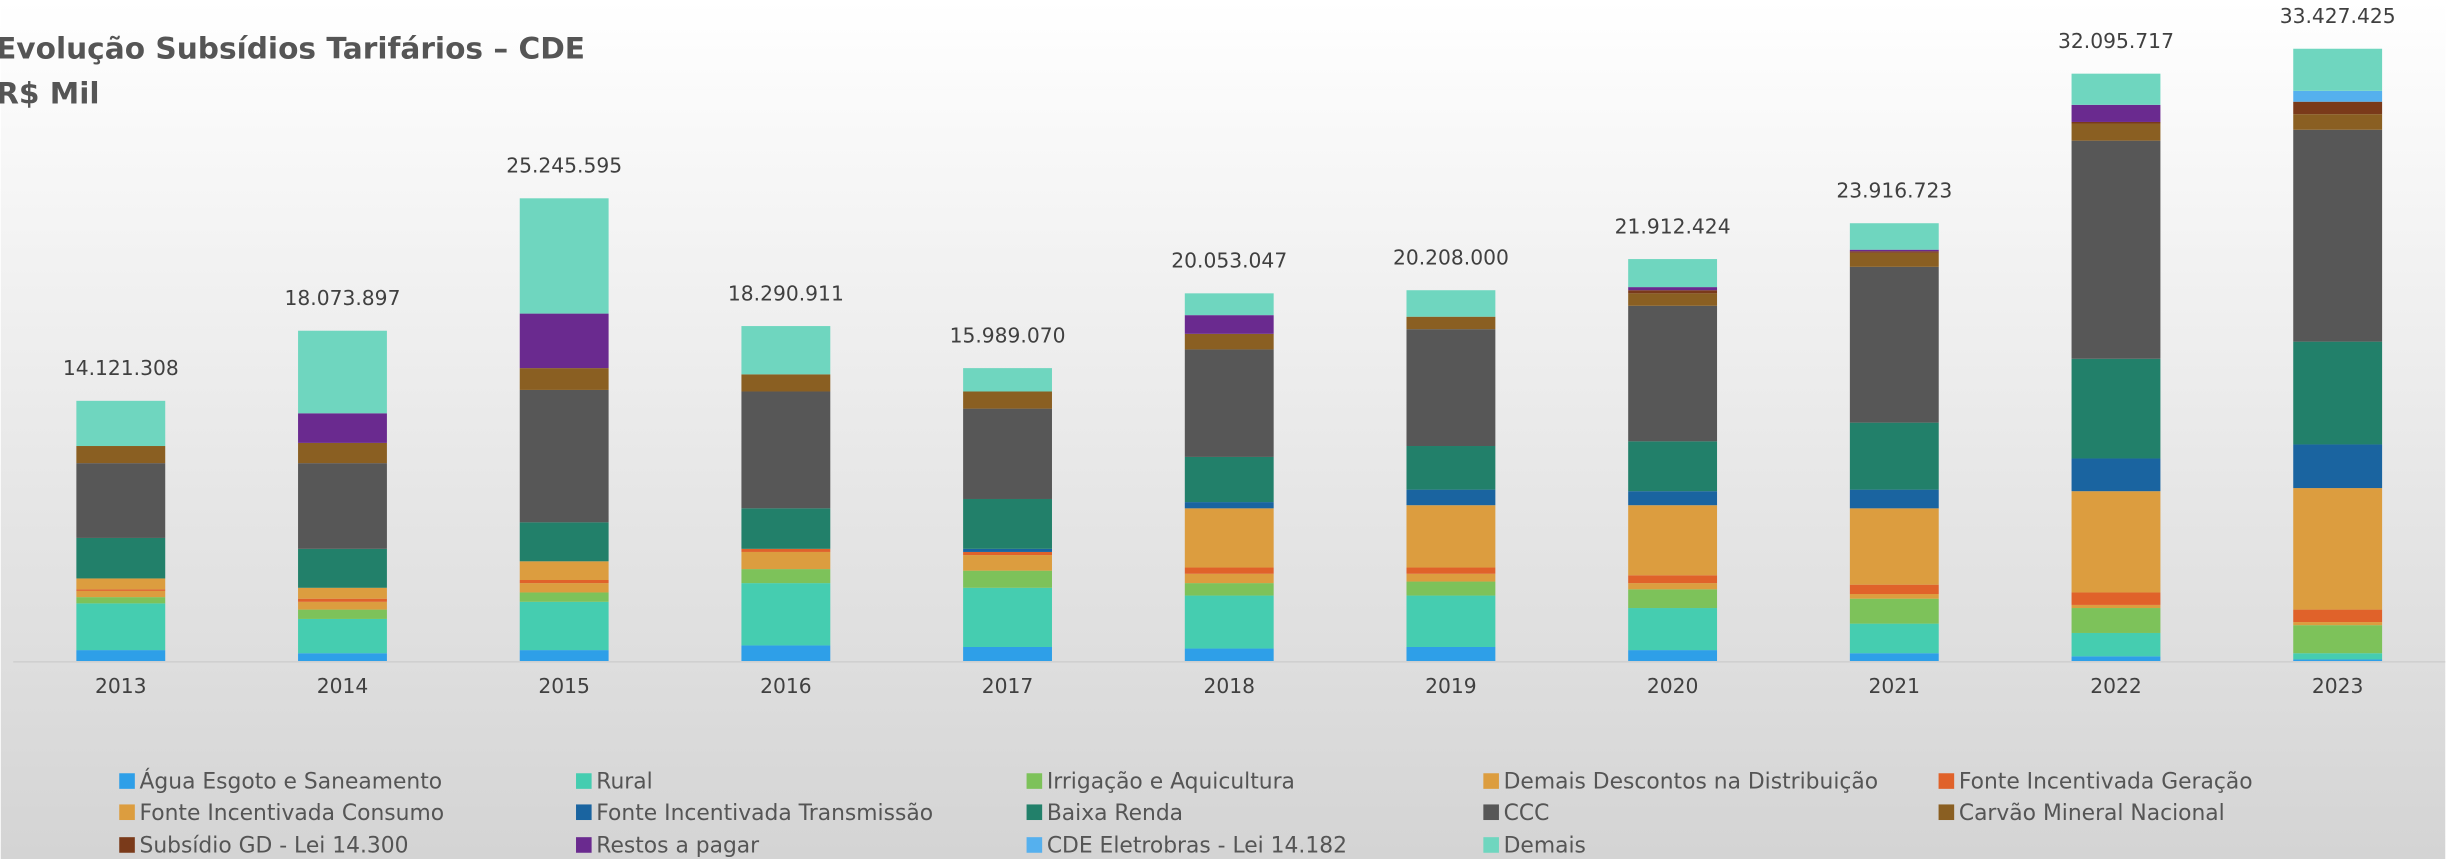  I want to click on legend-label: Restos a pagar, so click(677, 846).